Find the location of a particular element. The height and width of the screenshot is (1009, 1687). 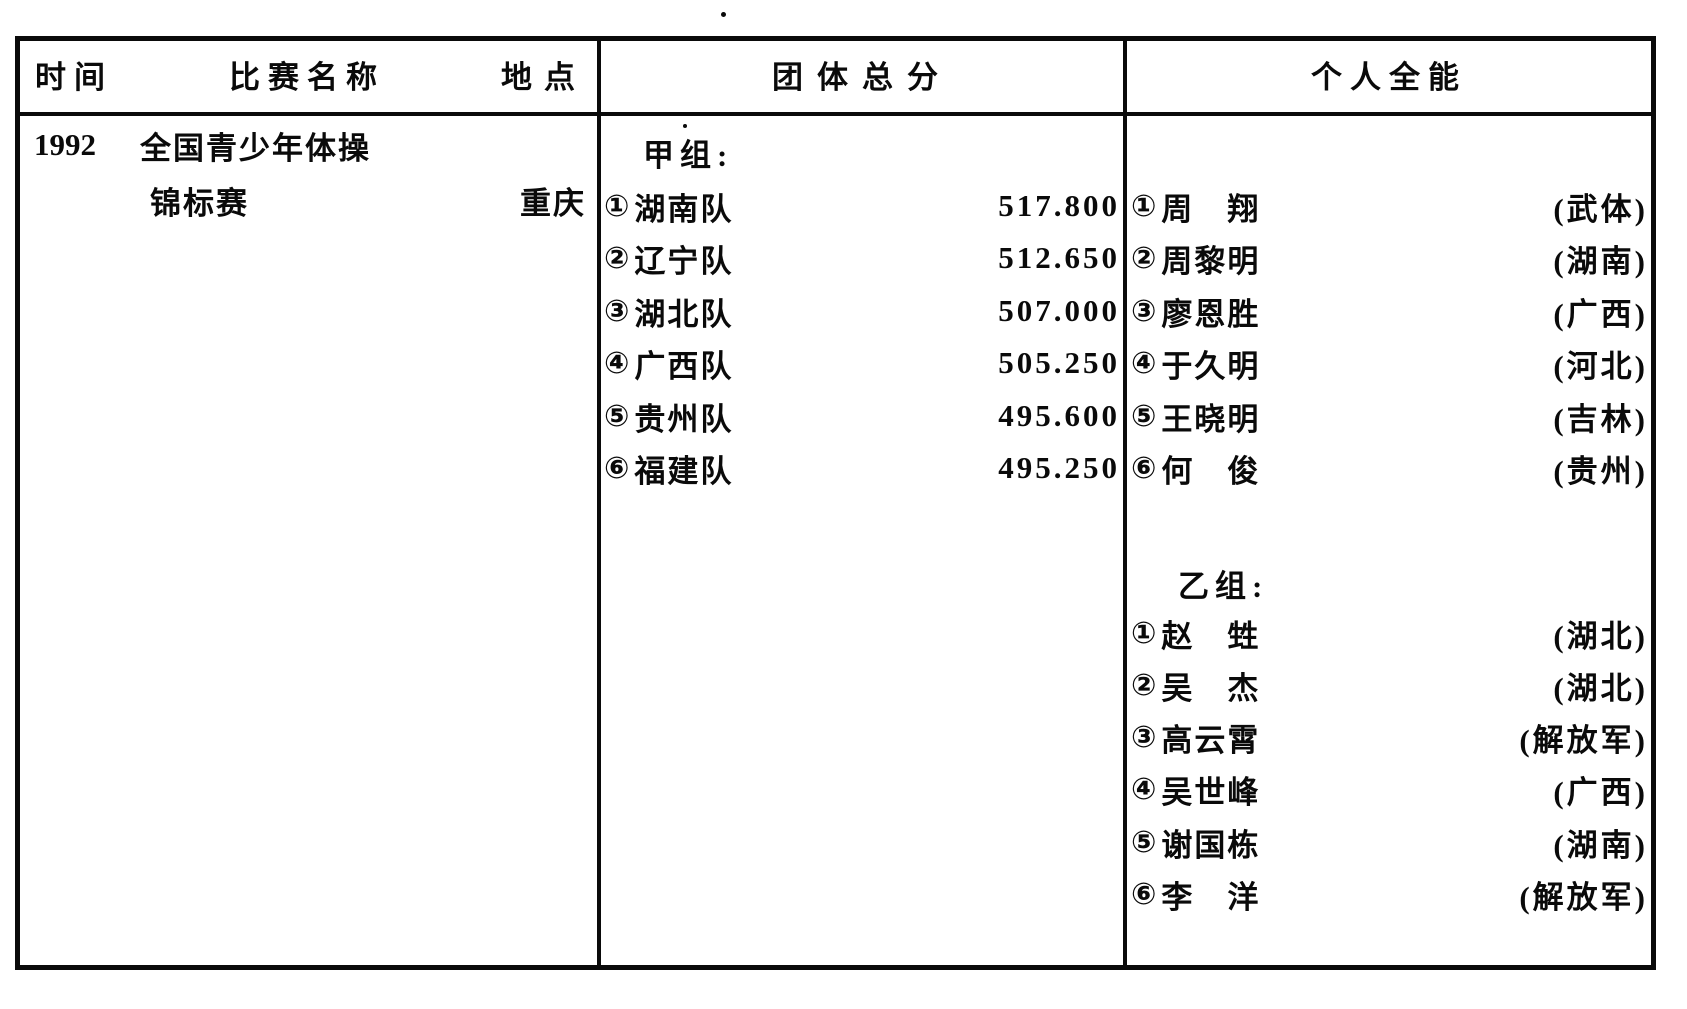

year-value: 1992 is located at coordinates (65, 144).